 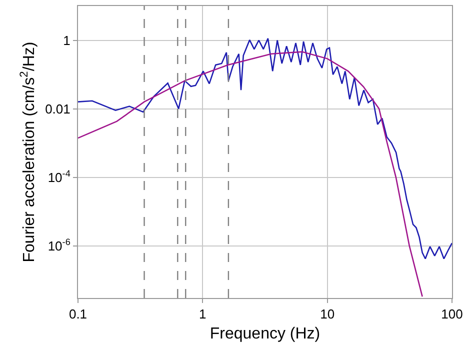 What do you see at coordinates (57, 108) in the screenshot?
I see `y-tick-label: 0.01` at bounding box center [57, 108].